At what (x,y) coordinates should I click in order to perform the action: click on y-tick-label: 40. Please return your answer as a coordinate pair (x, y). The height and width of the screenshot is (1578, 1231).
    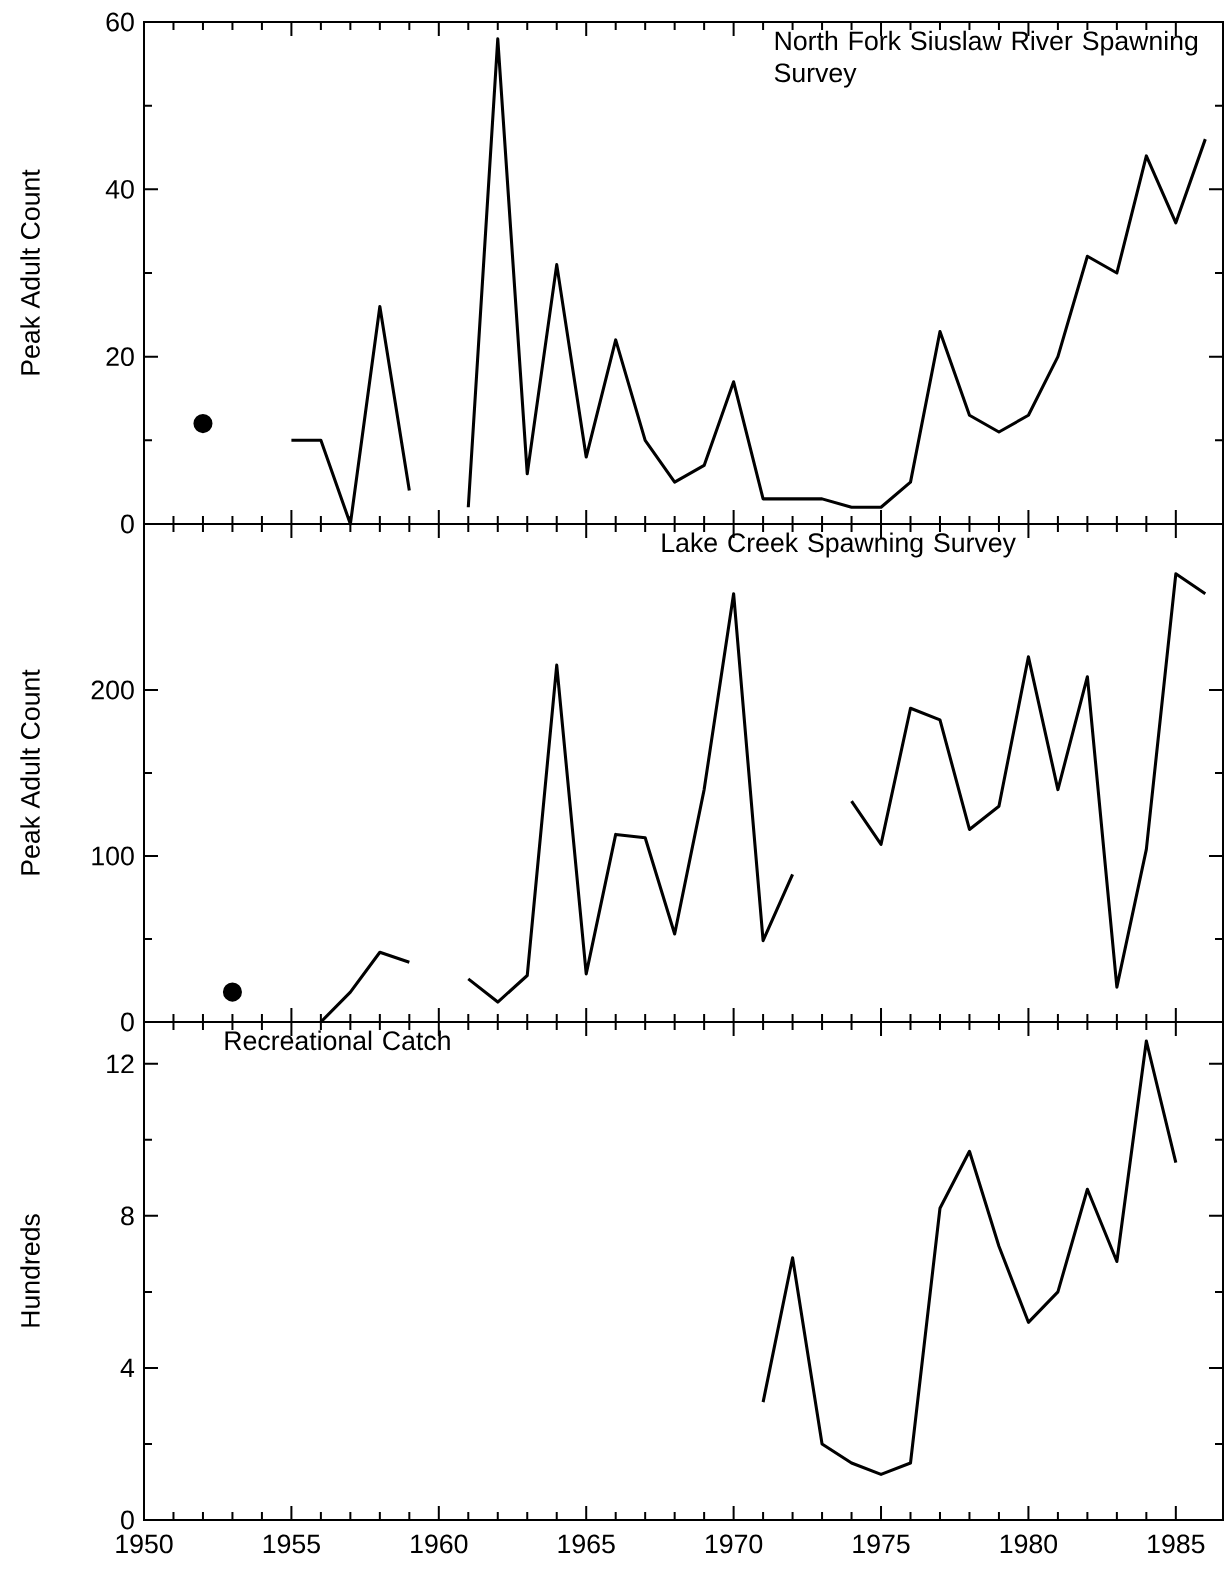
    Looking at the image, I should click on (119, 189).